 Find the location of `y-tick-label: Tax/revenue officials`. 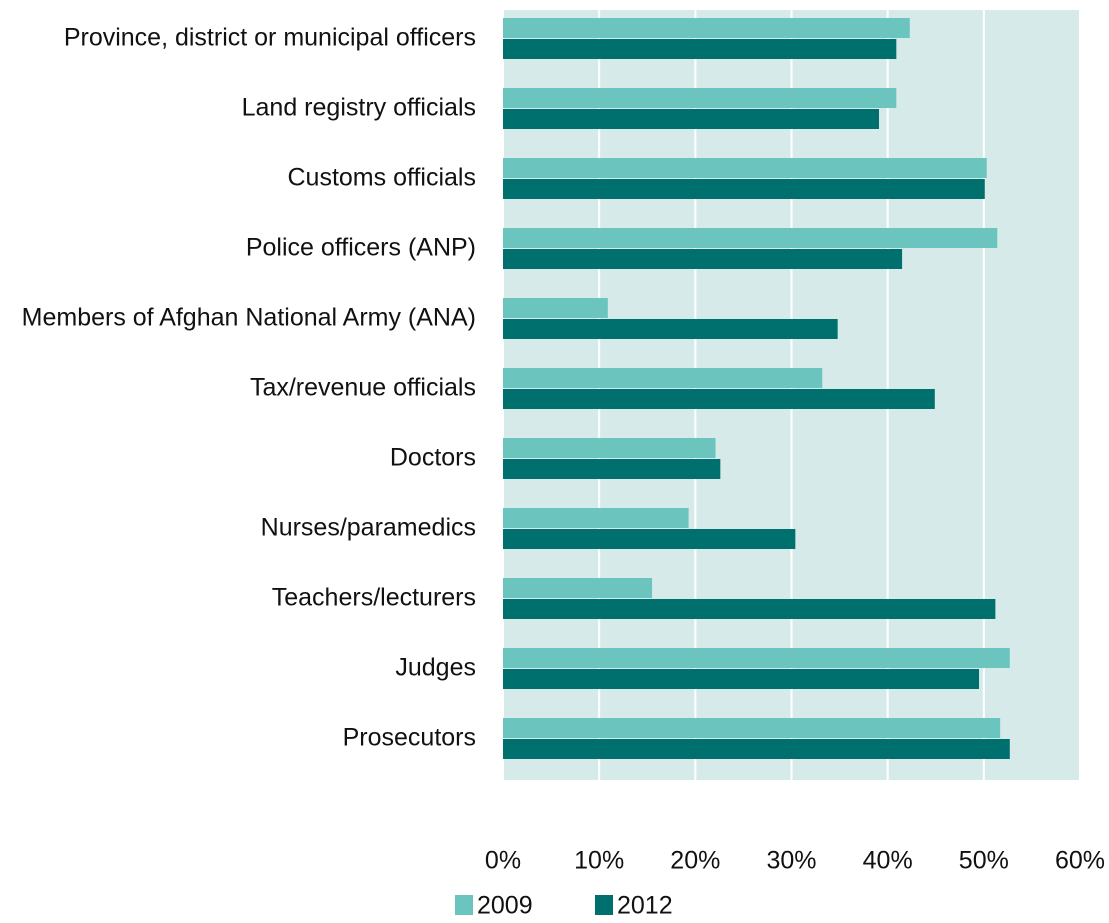

y-tick-label: Tax/revenue officials is located at coordinates (363, 388).